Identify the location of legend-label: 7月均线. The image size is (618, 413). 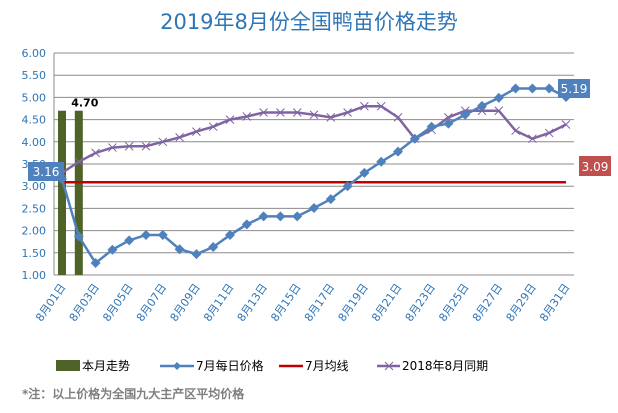
(327, 366).